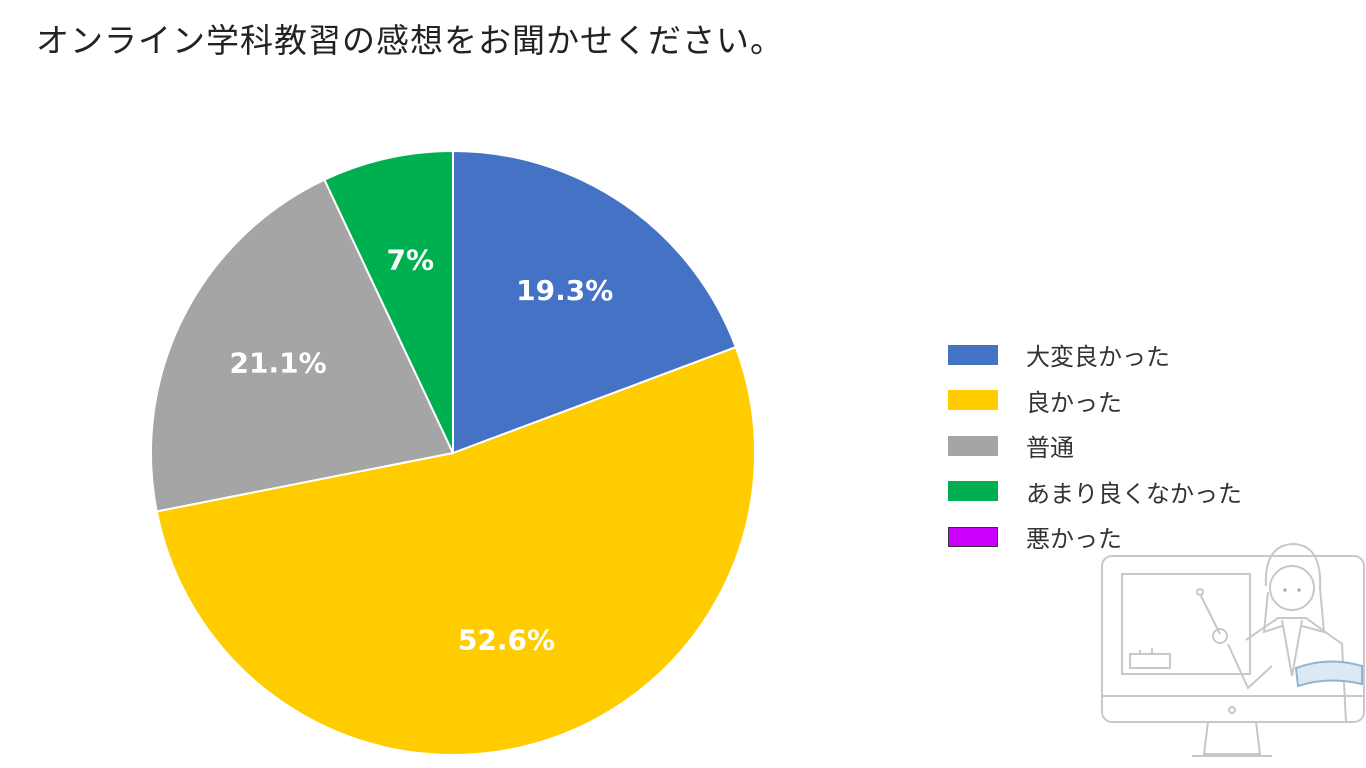 The width and height of the screenshot is (1366, 768). I want to click on slice-label: 21.1%, so click(278, 363).